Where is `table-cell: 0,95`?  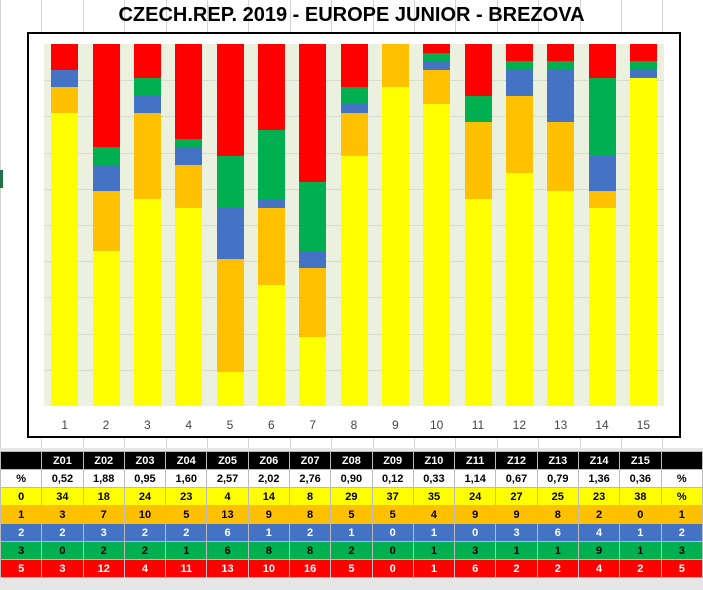 table-cell: 0,95 is located at coordinates (145, 478).